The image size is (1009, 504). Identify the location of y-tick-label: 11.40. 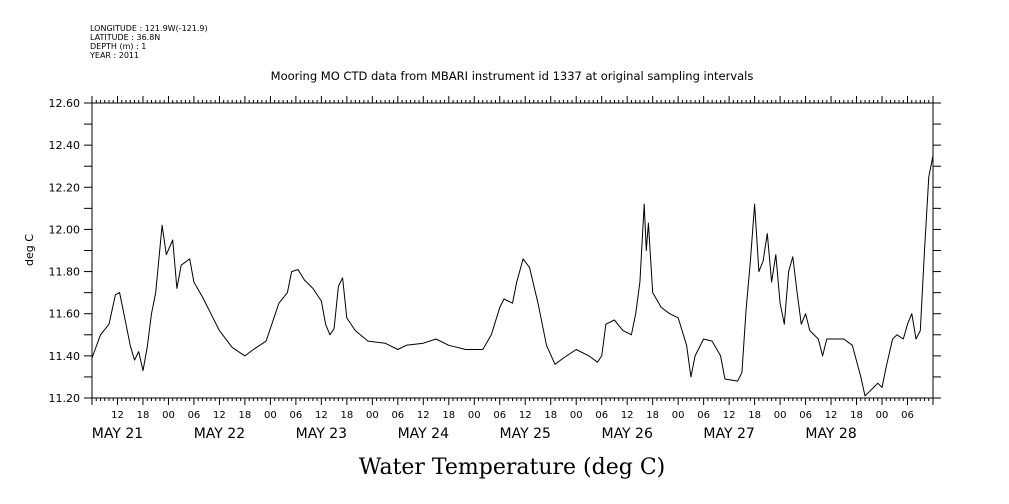
(65, 356).